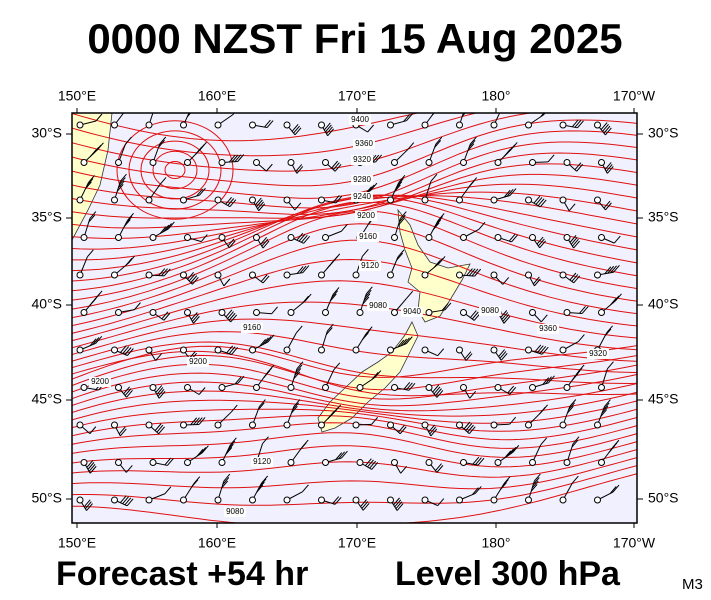 The image size is (711, 600). I want to click on lon-label-top: 180°, so click(496, 96).